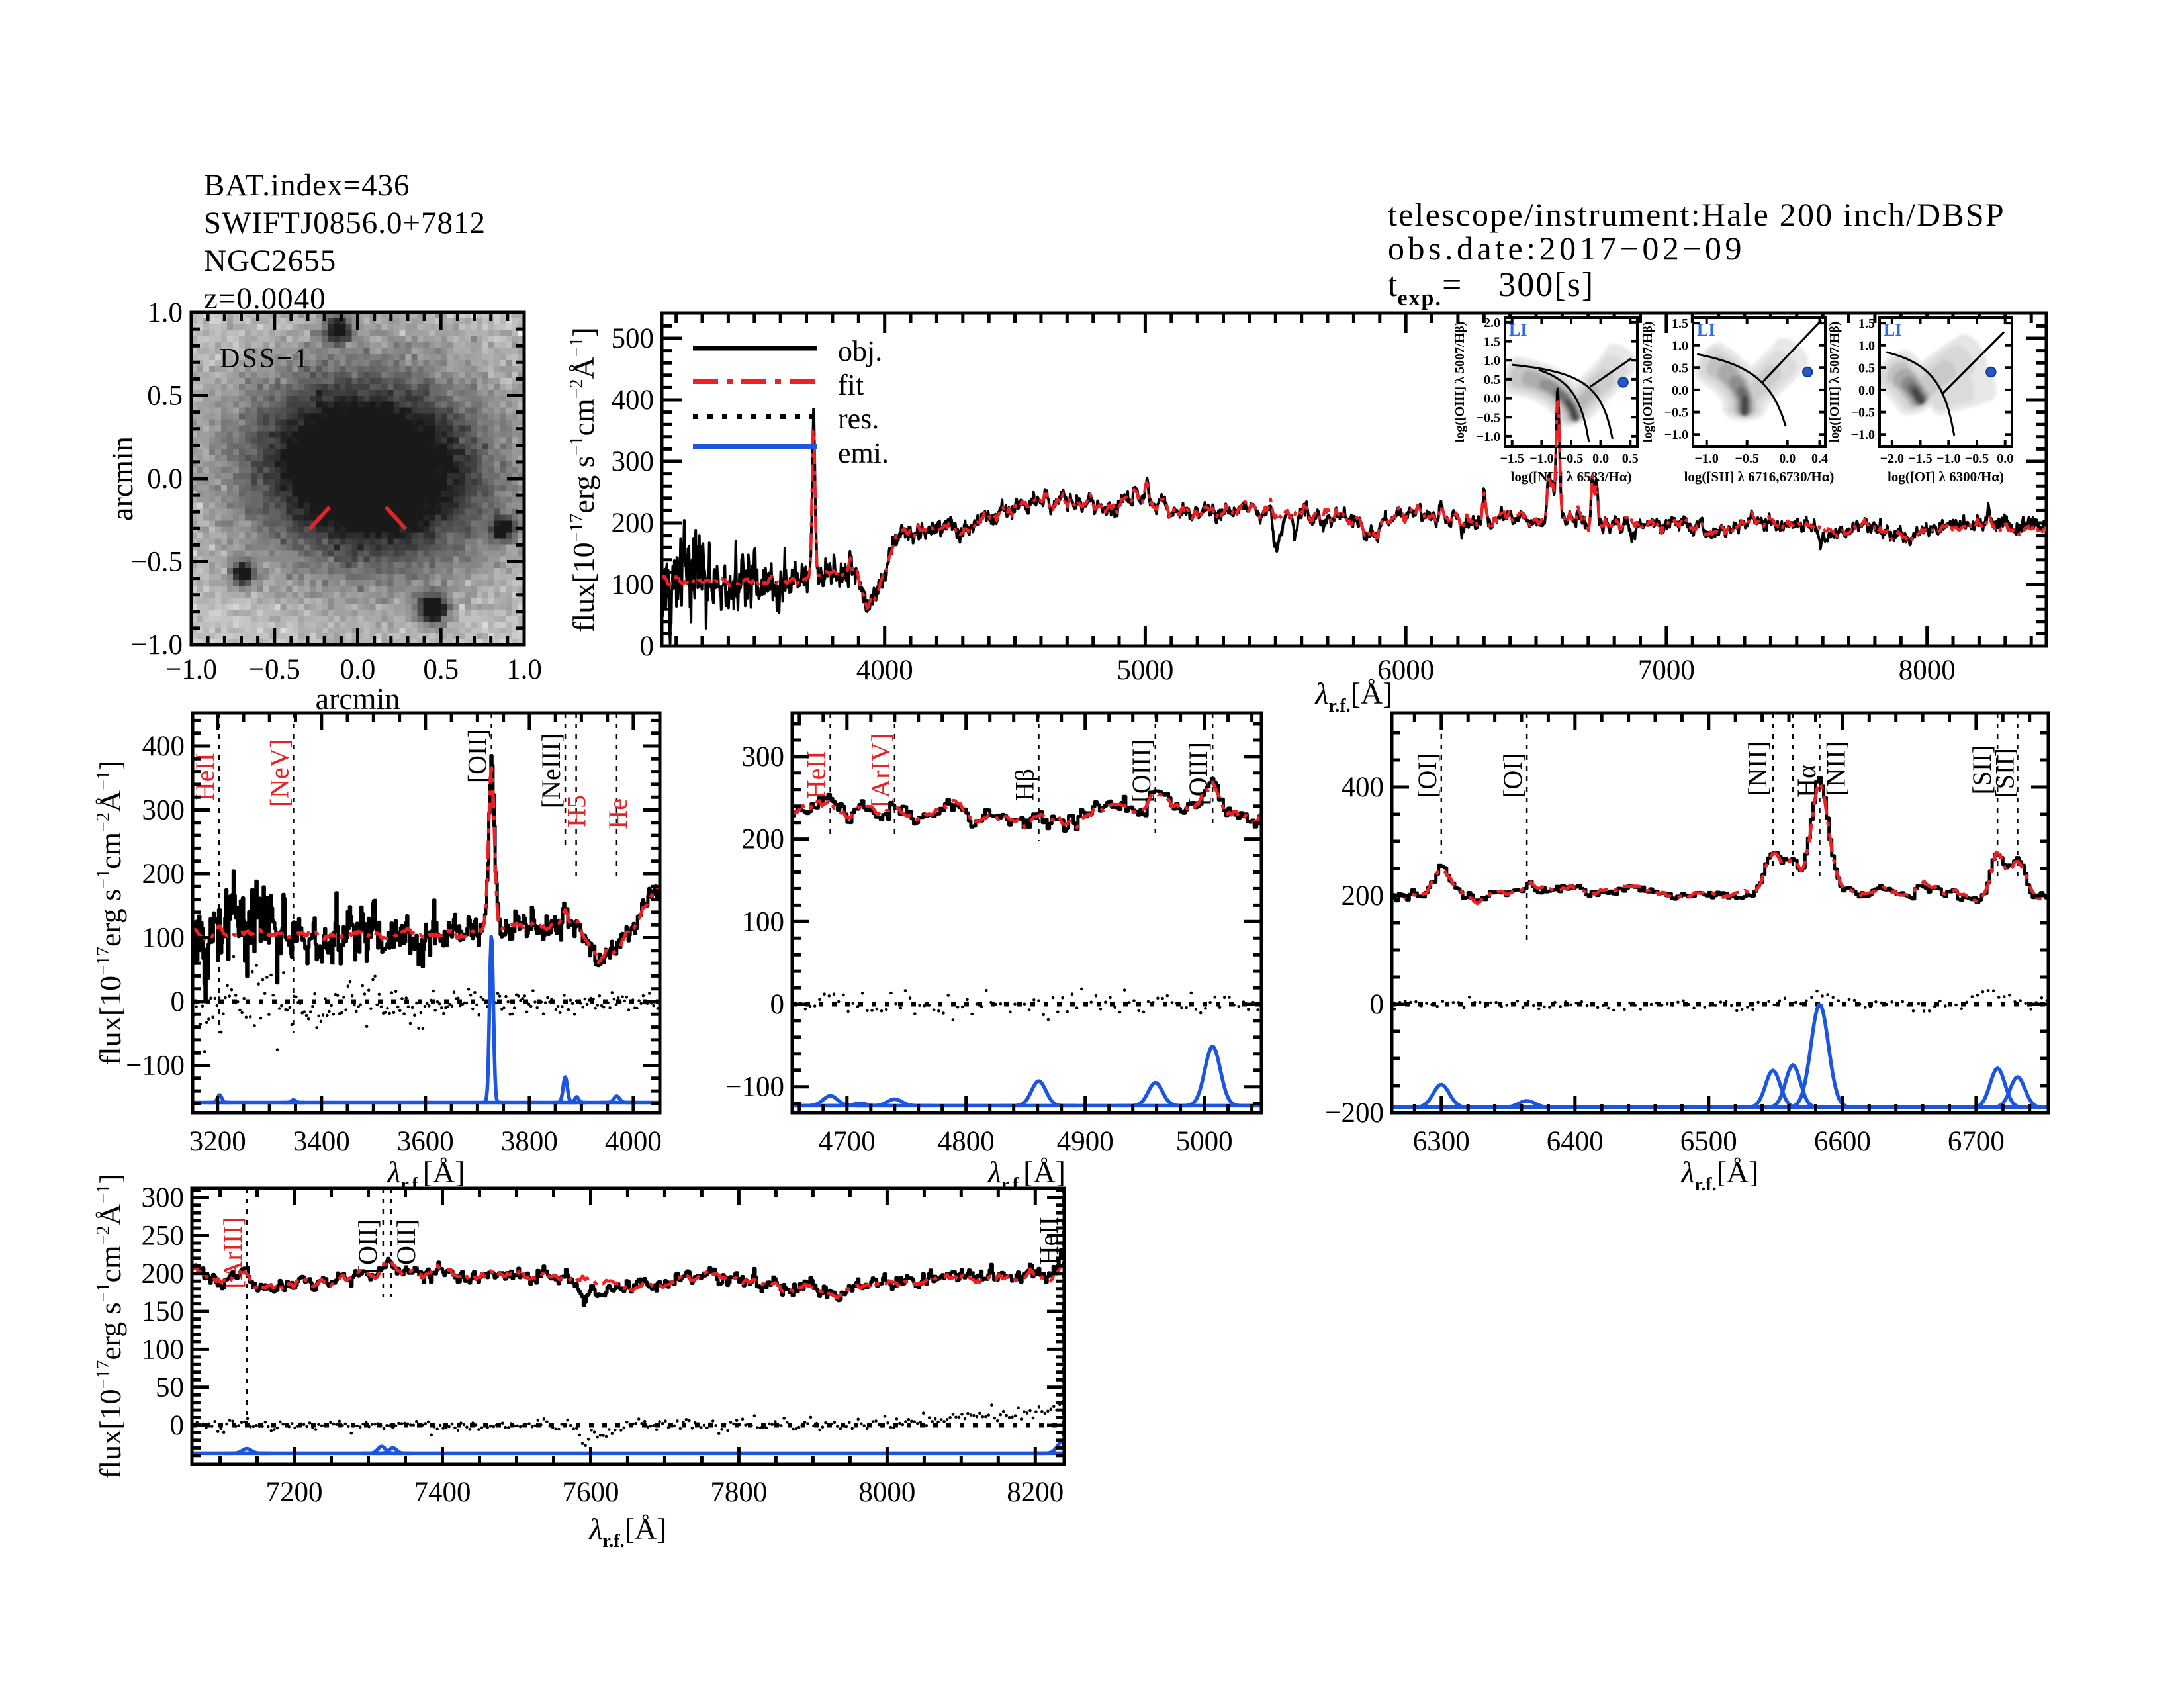 The width and height of the screenshot is (2184, 1688). I want to click on svg-text: 6400, so click(1575, 1141).